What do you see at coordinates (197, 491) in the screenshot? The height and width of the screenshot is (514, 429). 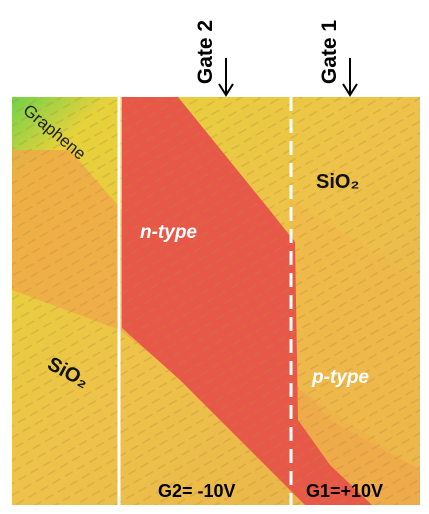 I see `voltage-label: G2= -10V` at bounding box center [197, 491].